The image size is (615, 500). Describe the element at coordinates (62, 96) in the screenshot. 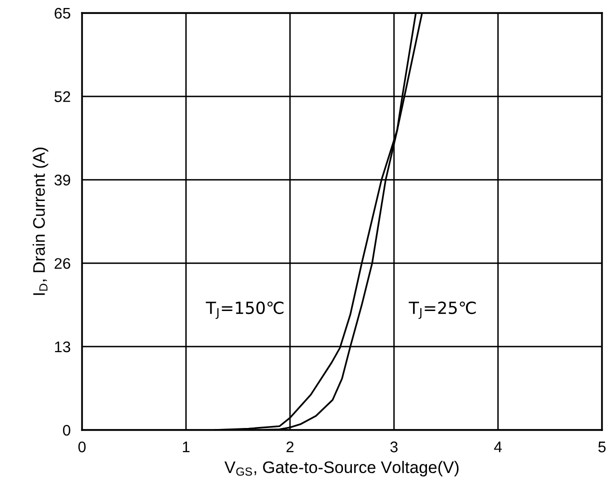

I see `y-tick-label: 52` at that location.